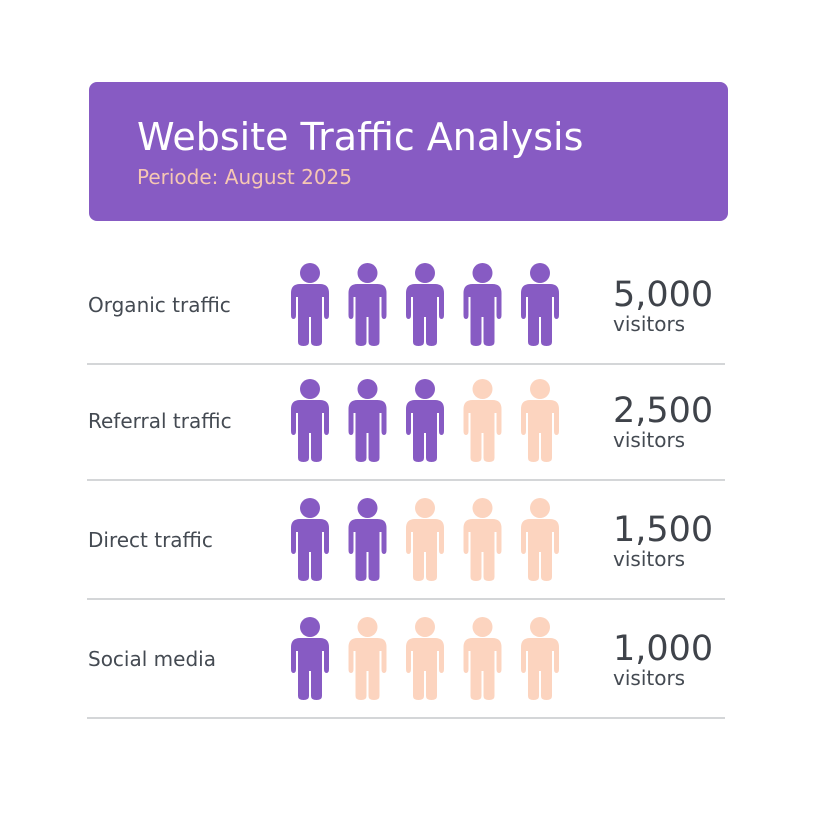 Image resolution: width=816 pixels, height=820 pixels. I want to click on value-label: 1,500, so click(663, 530).